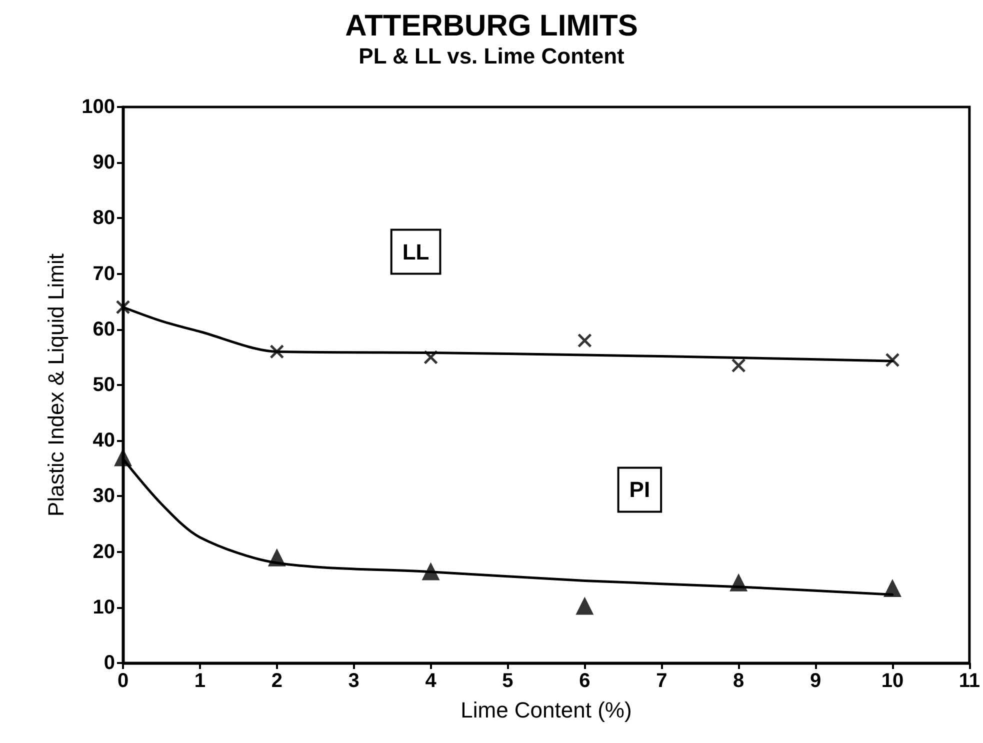 The height and width of the screenshot is (743, 983). I want to click on x-tick-label: 11, so click(969, 681).